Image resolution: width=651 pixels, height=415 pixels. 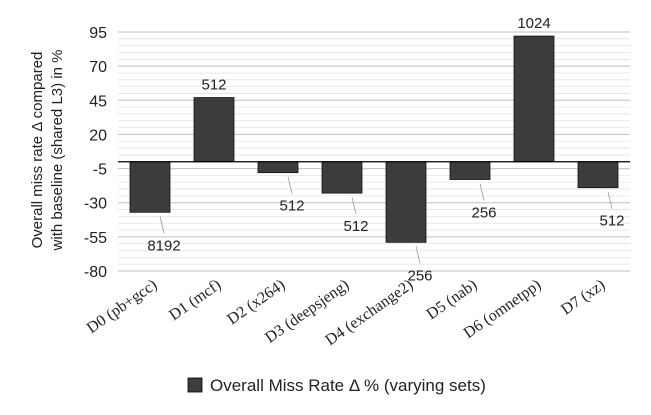 What do you see at coordinates (98, 33) in the screenshot?
I see `y-tick-label: 95` at bounding box center [98, 33].